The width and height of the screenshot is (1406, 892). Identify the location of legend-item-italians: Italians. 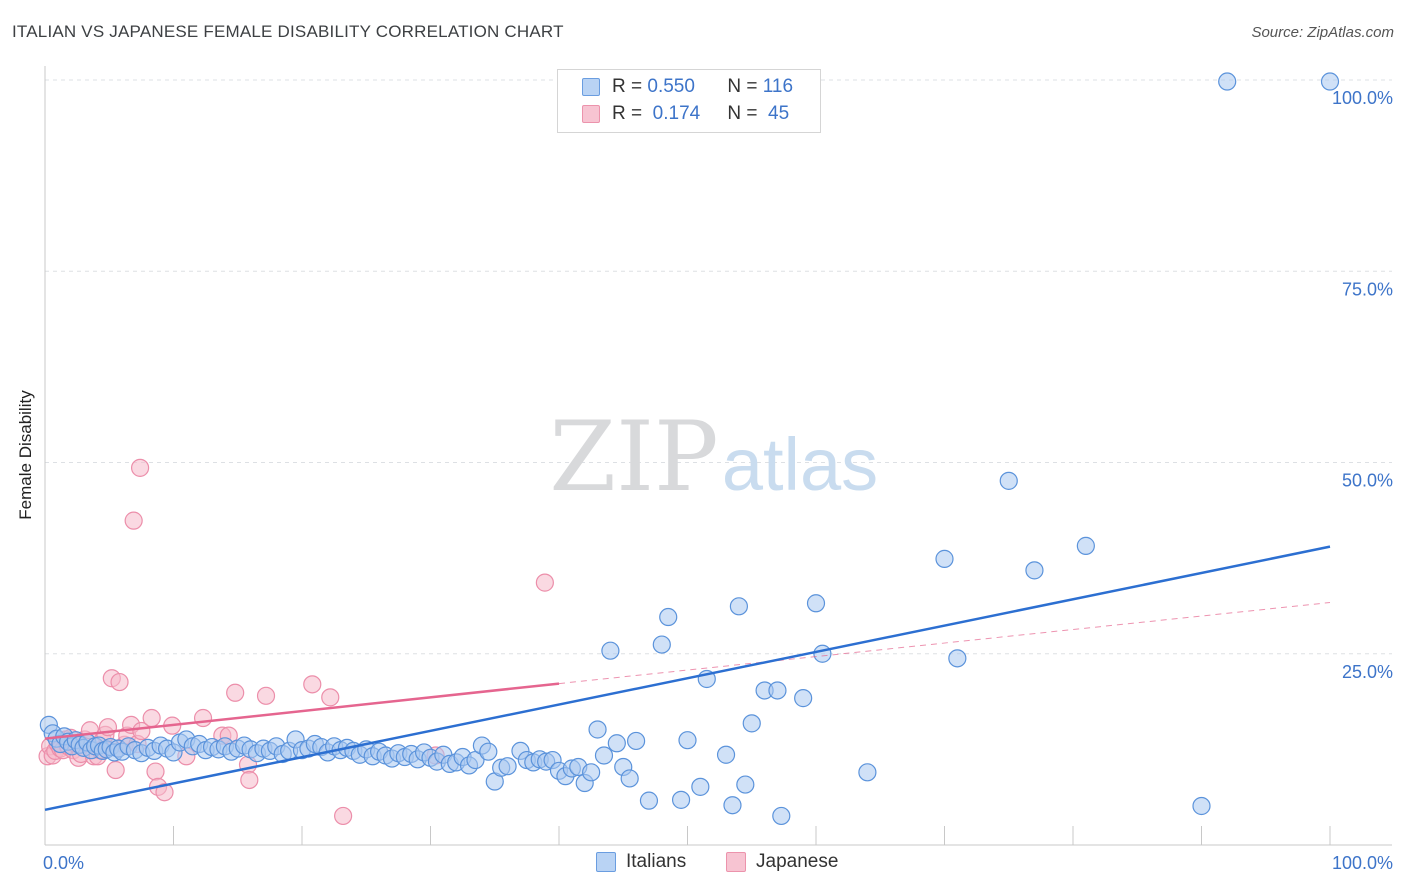
(641, 862).